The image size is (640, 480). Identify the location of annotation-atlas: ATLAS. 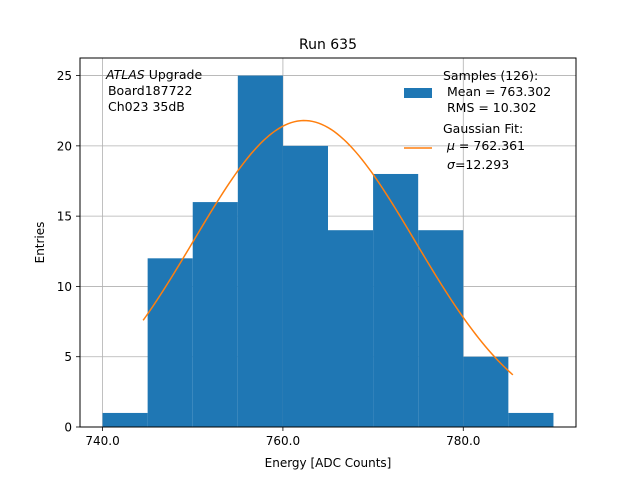
(125, 74).